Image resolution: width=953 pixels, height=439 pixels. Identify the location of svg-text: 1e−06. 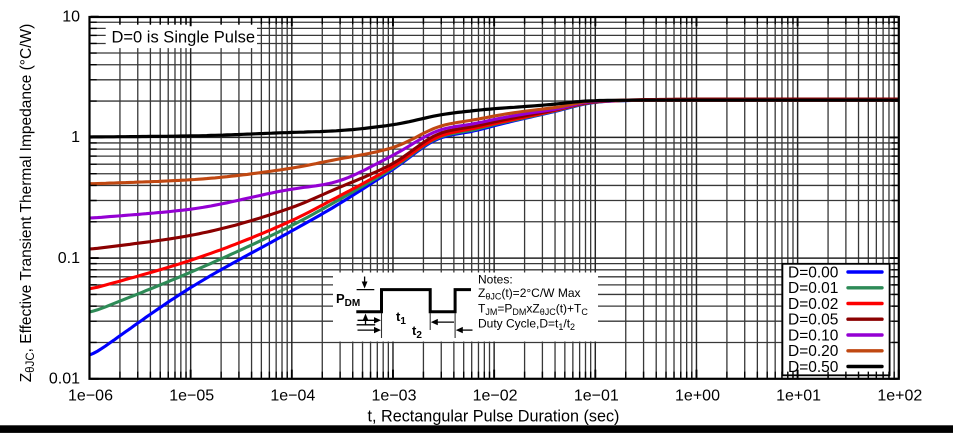
(90, 395).